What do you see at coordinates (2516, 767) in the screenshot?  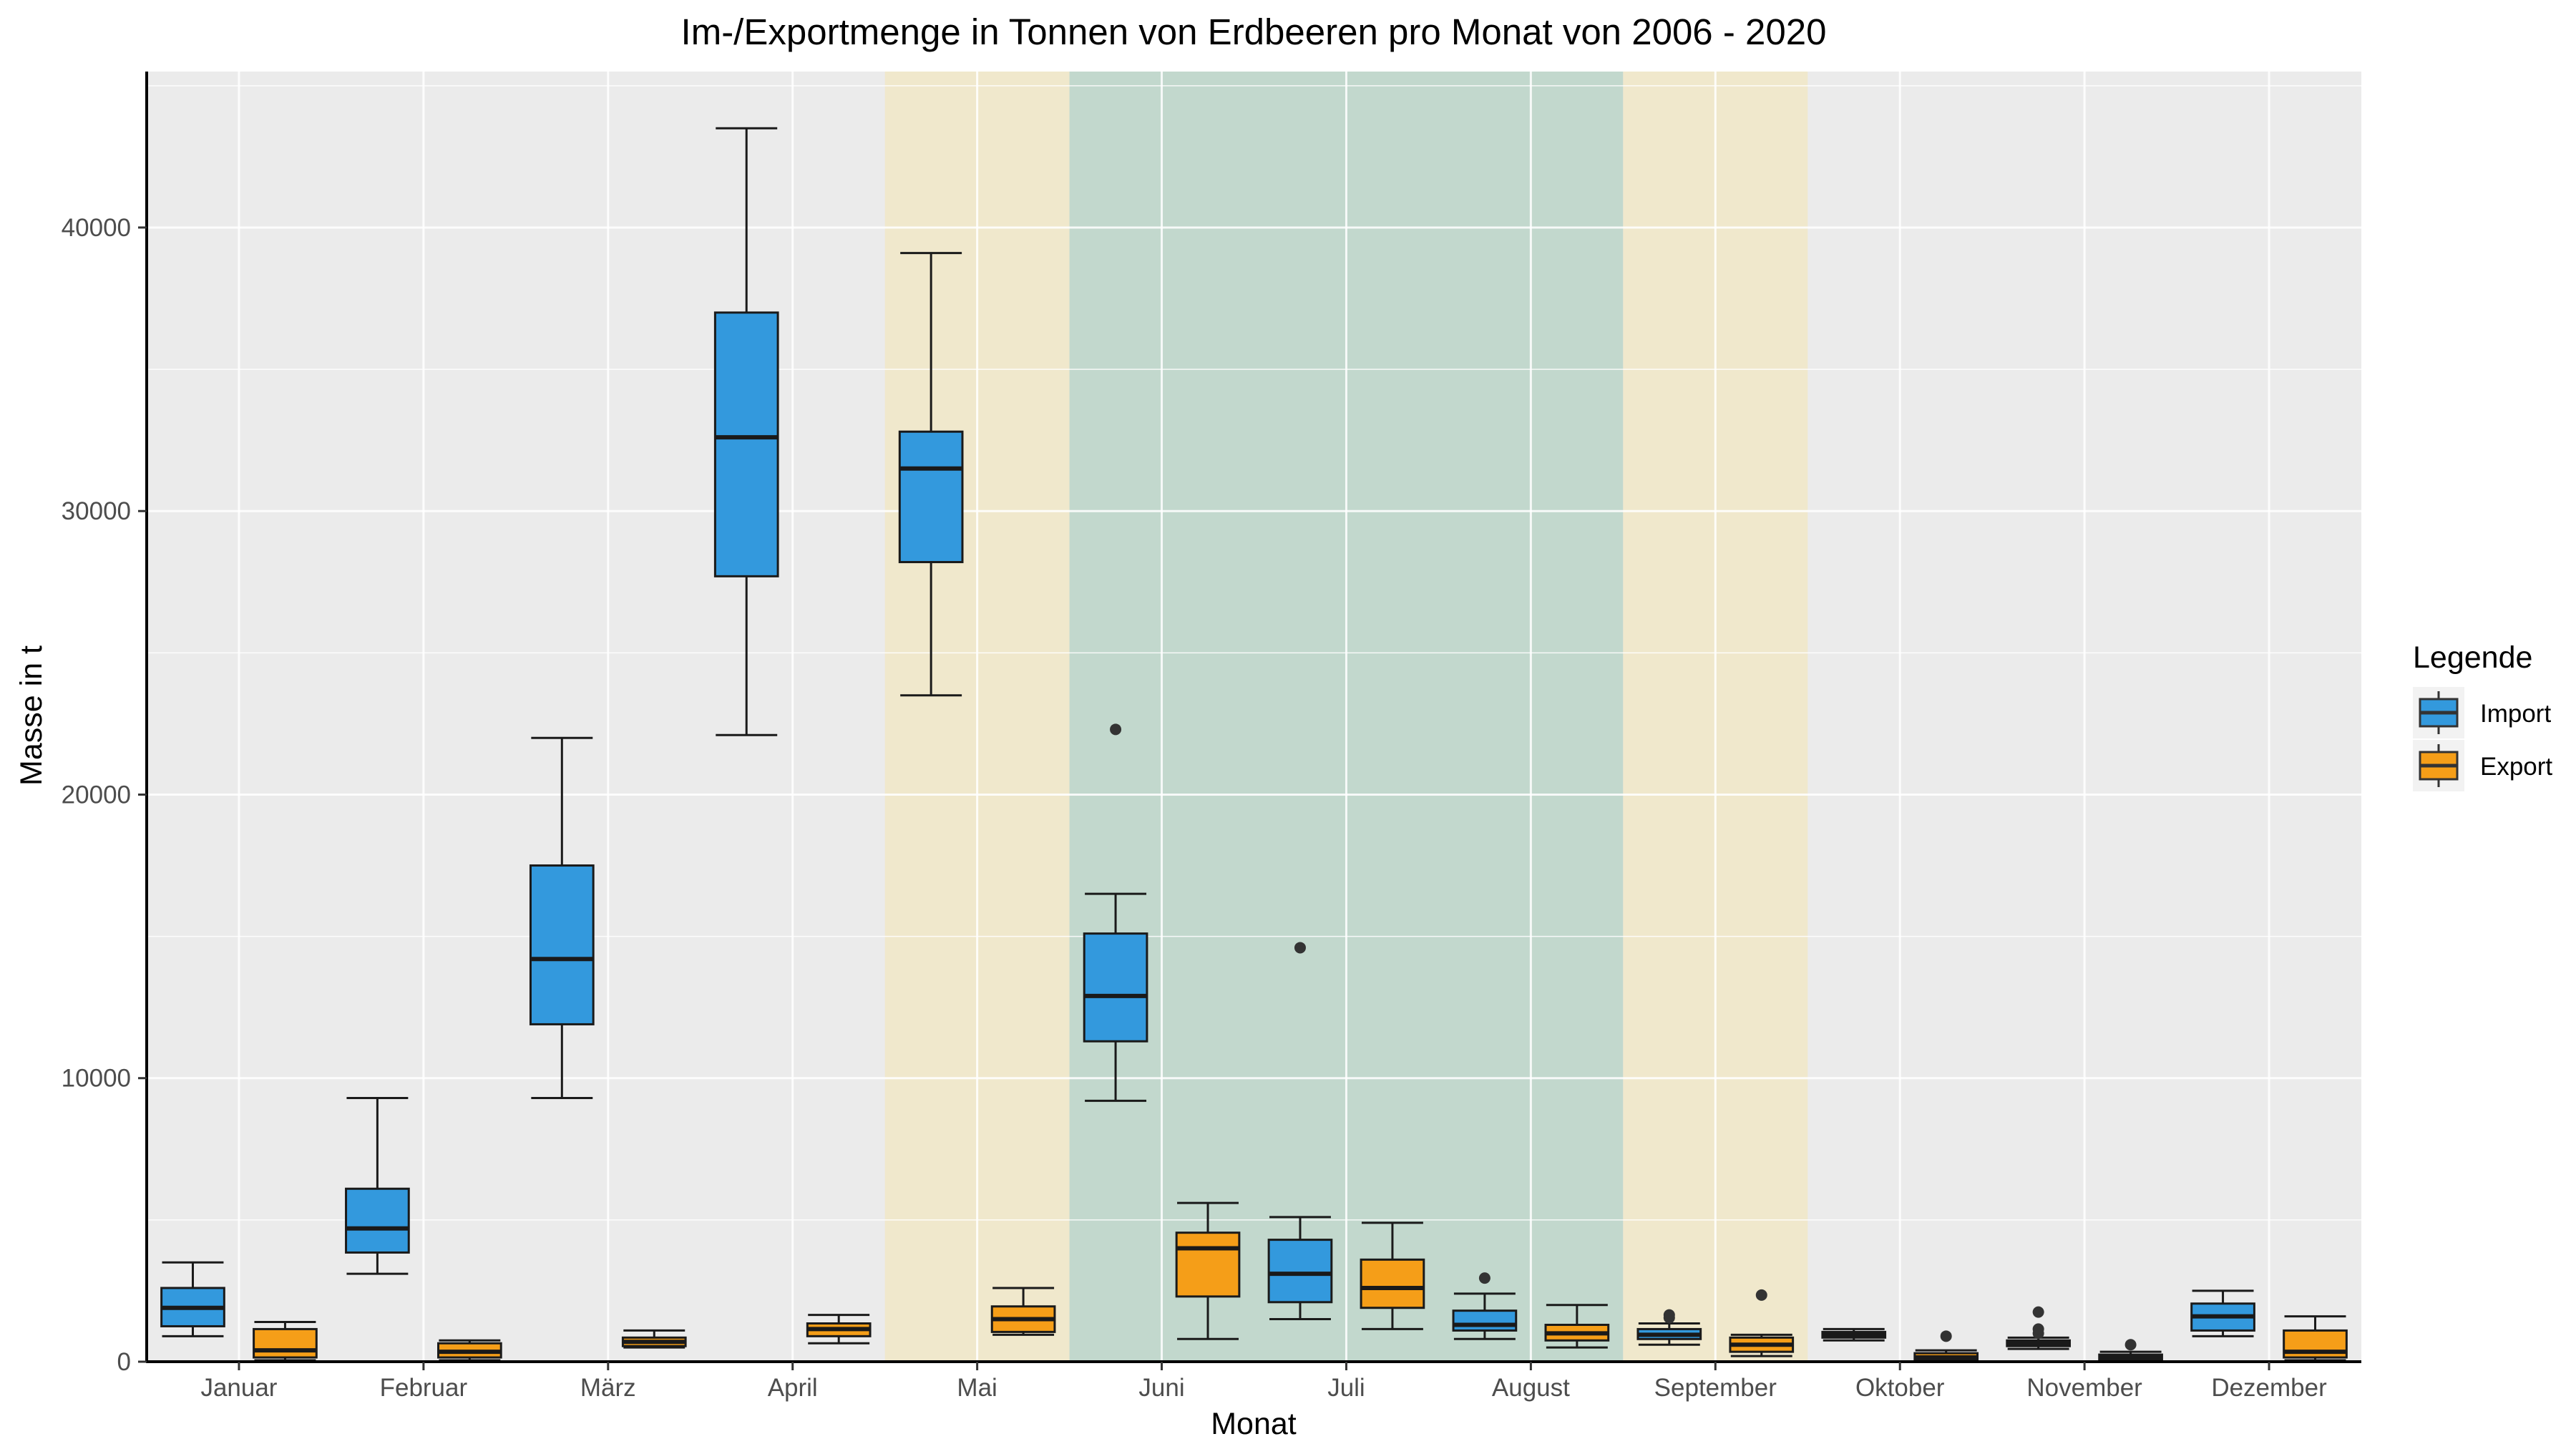 I see `legend-label-export: Export` at bounding box center [2516, 767].